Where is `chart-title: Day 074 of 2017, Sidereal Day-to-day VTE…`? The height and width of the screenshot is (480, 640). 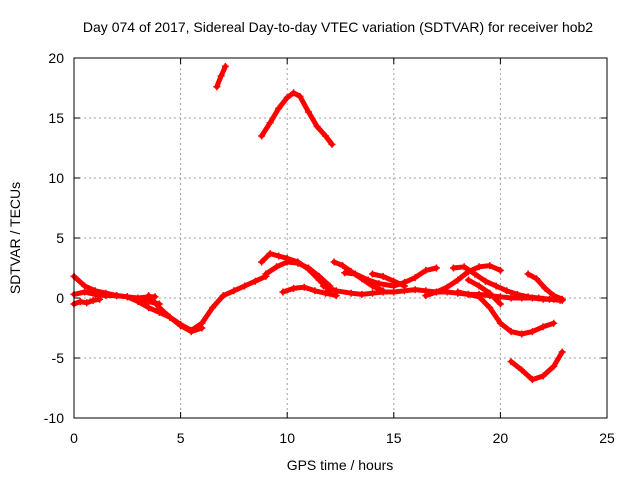 chart-title: Day 074 of 2017, Sidereal Day-to-day VTE… is located at coordinates (338, 27).